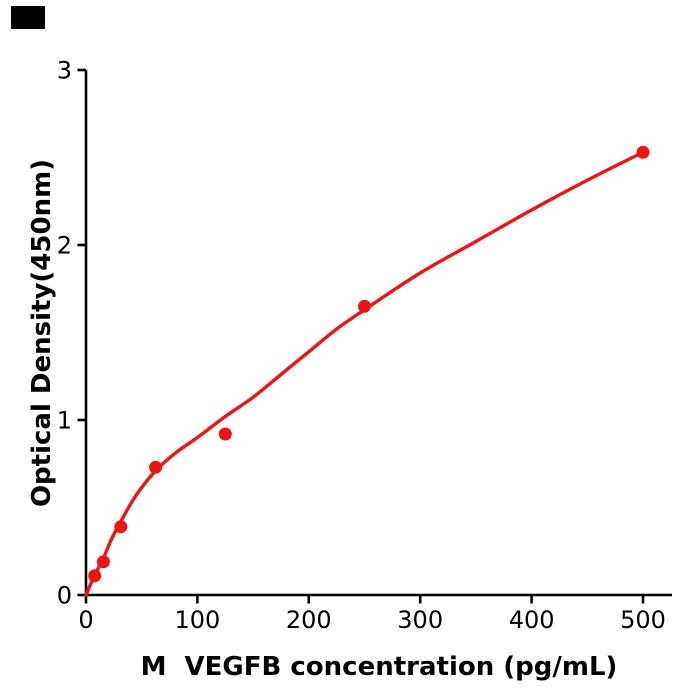 Image resolution: width=700 pixels, height=700 pixels. I want to click on corner-artifact, so click(28, 17).